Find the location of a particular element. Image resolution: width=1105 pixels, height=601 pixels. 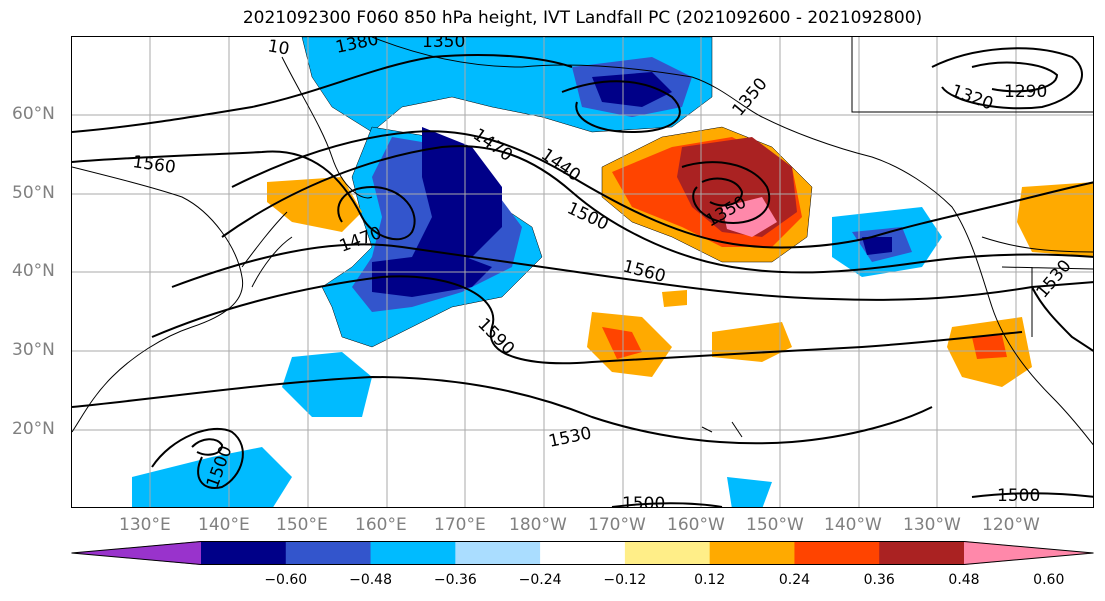

colorbar-tick-label: −0.24 is located at coordinates (540, 580).